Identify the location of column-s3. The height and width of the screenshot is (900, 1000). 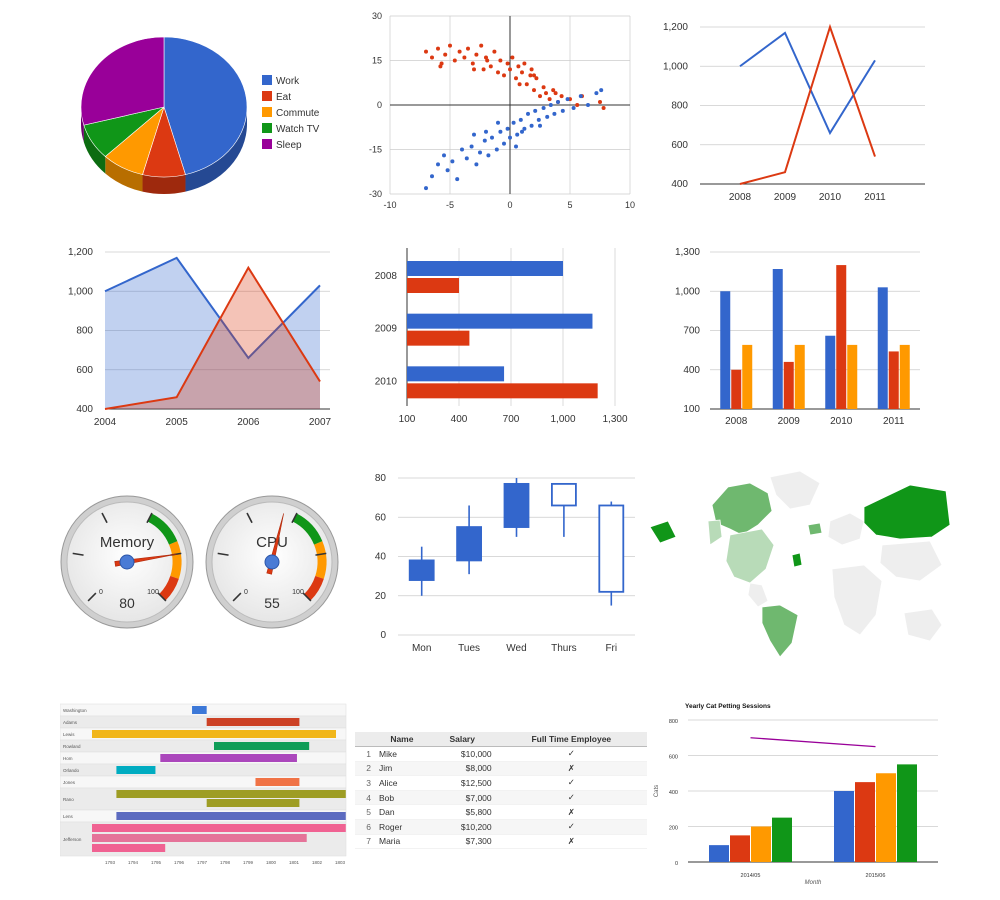
(782, 839).